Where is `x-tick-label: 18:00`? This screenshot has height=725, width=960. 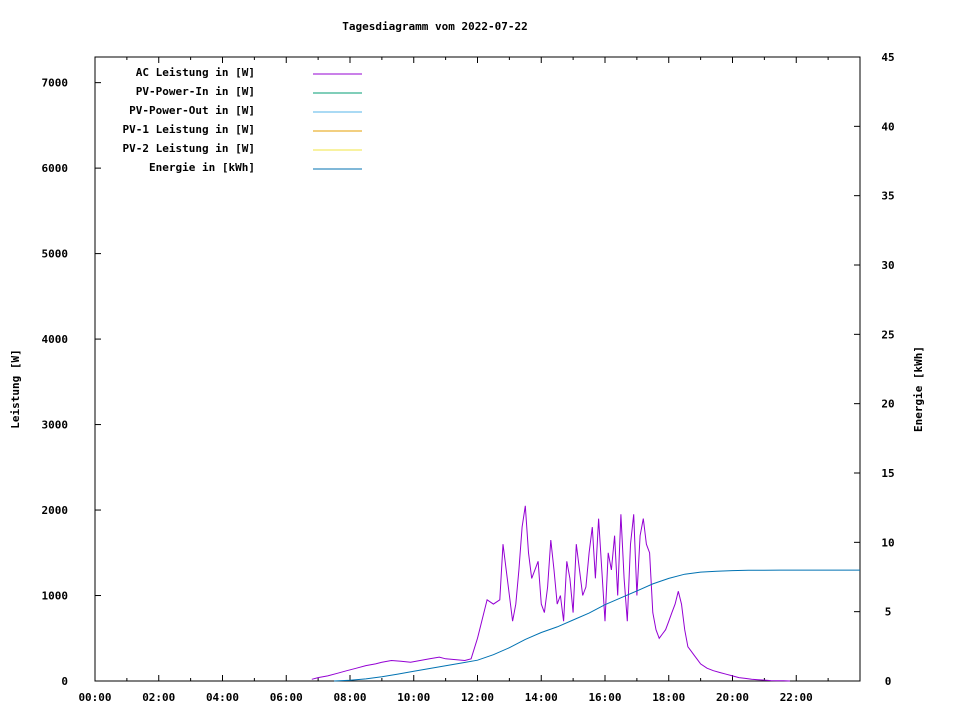
x-tick-label: 18:00 is located at coordinates (668, 697).